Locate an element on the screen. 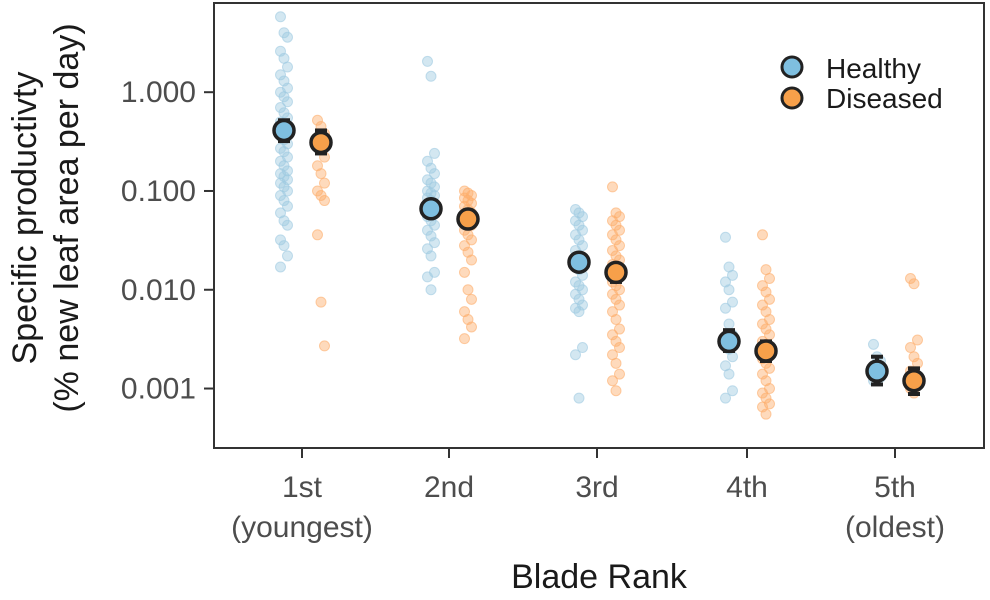  y-tick-label: 0.001 is located at coordinates (158, 389).